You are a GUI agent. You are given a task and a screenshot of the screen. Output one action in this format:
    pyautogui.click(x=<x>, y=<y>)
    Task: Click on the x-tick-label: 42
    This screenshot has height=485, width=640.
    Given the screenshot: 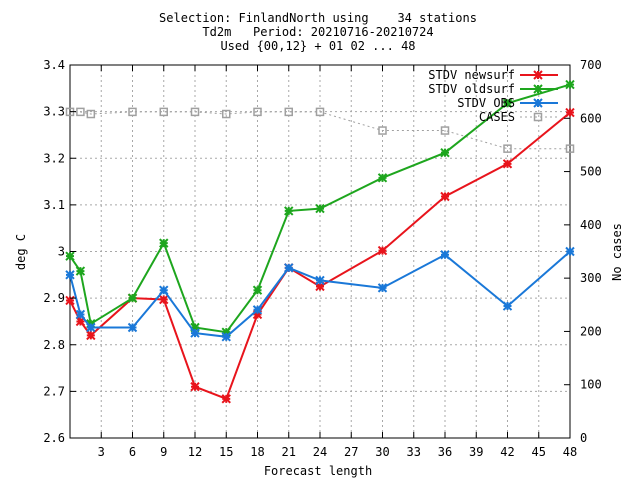 What is the action you would take?
    pyautogui.click(x=507, y=452)
    